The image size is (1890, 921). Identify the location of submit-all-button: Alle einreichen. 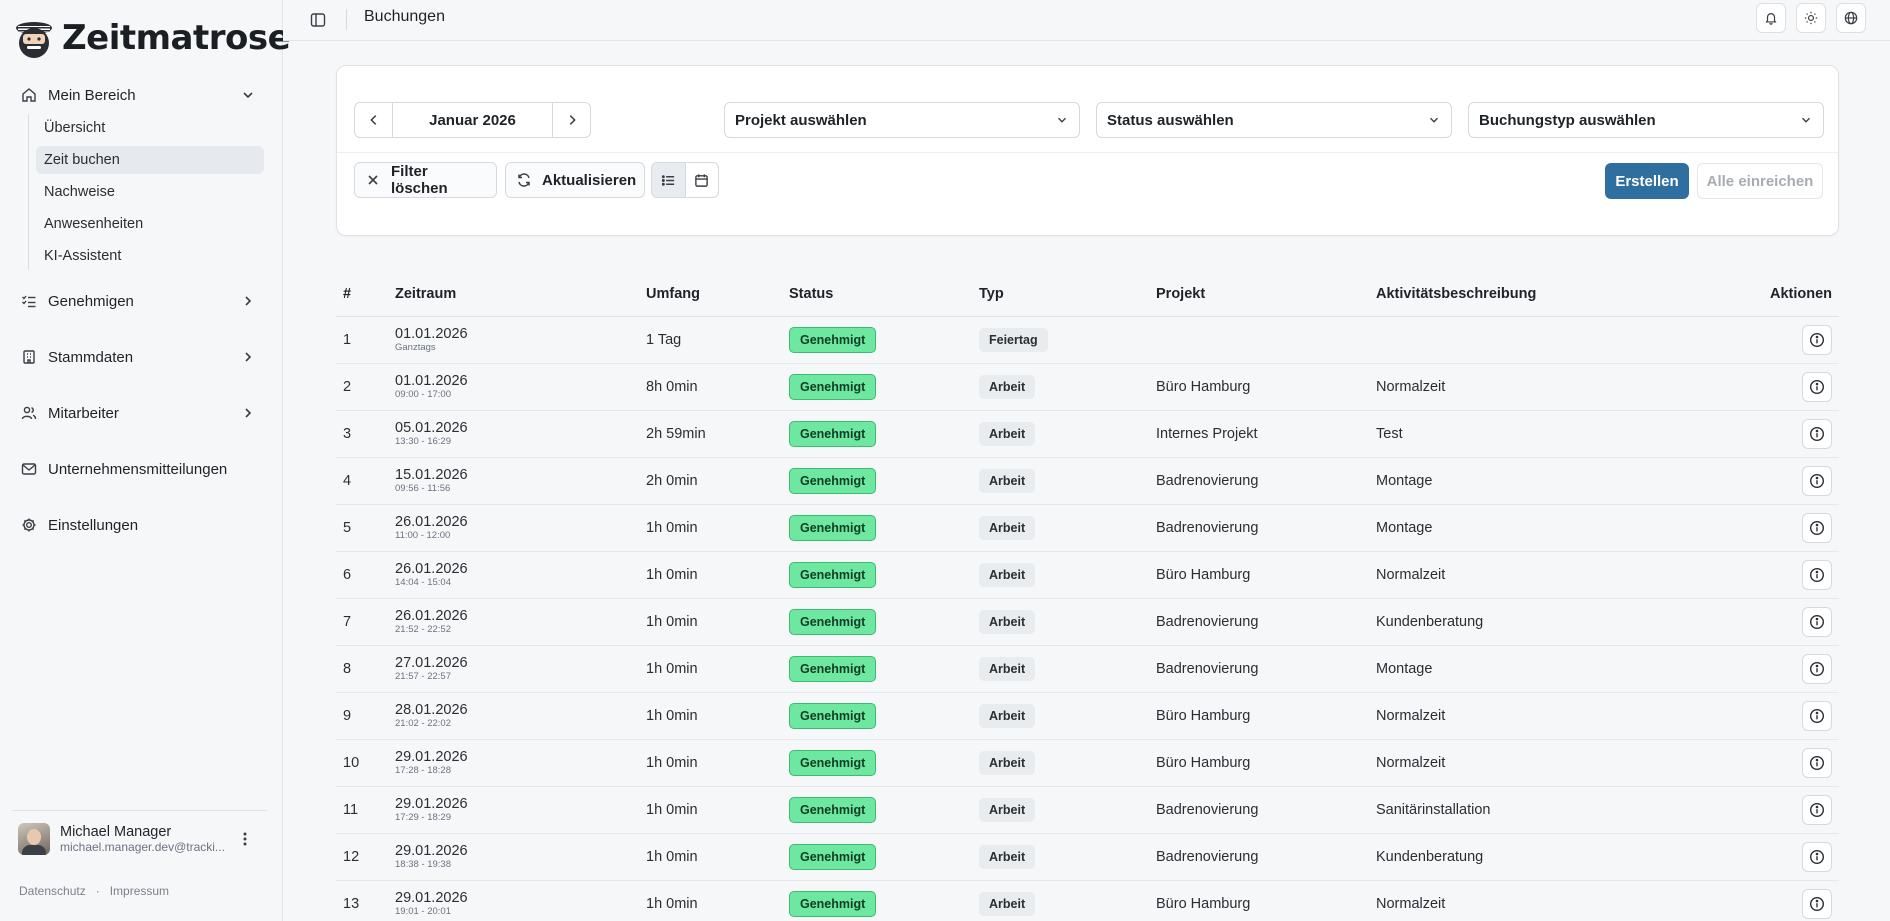
(1760, 181).